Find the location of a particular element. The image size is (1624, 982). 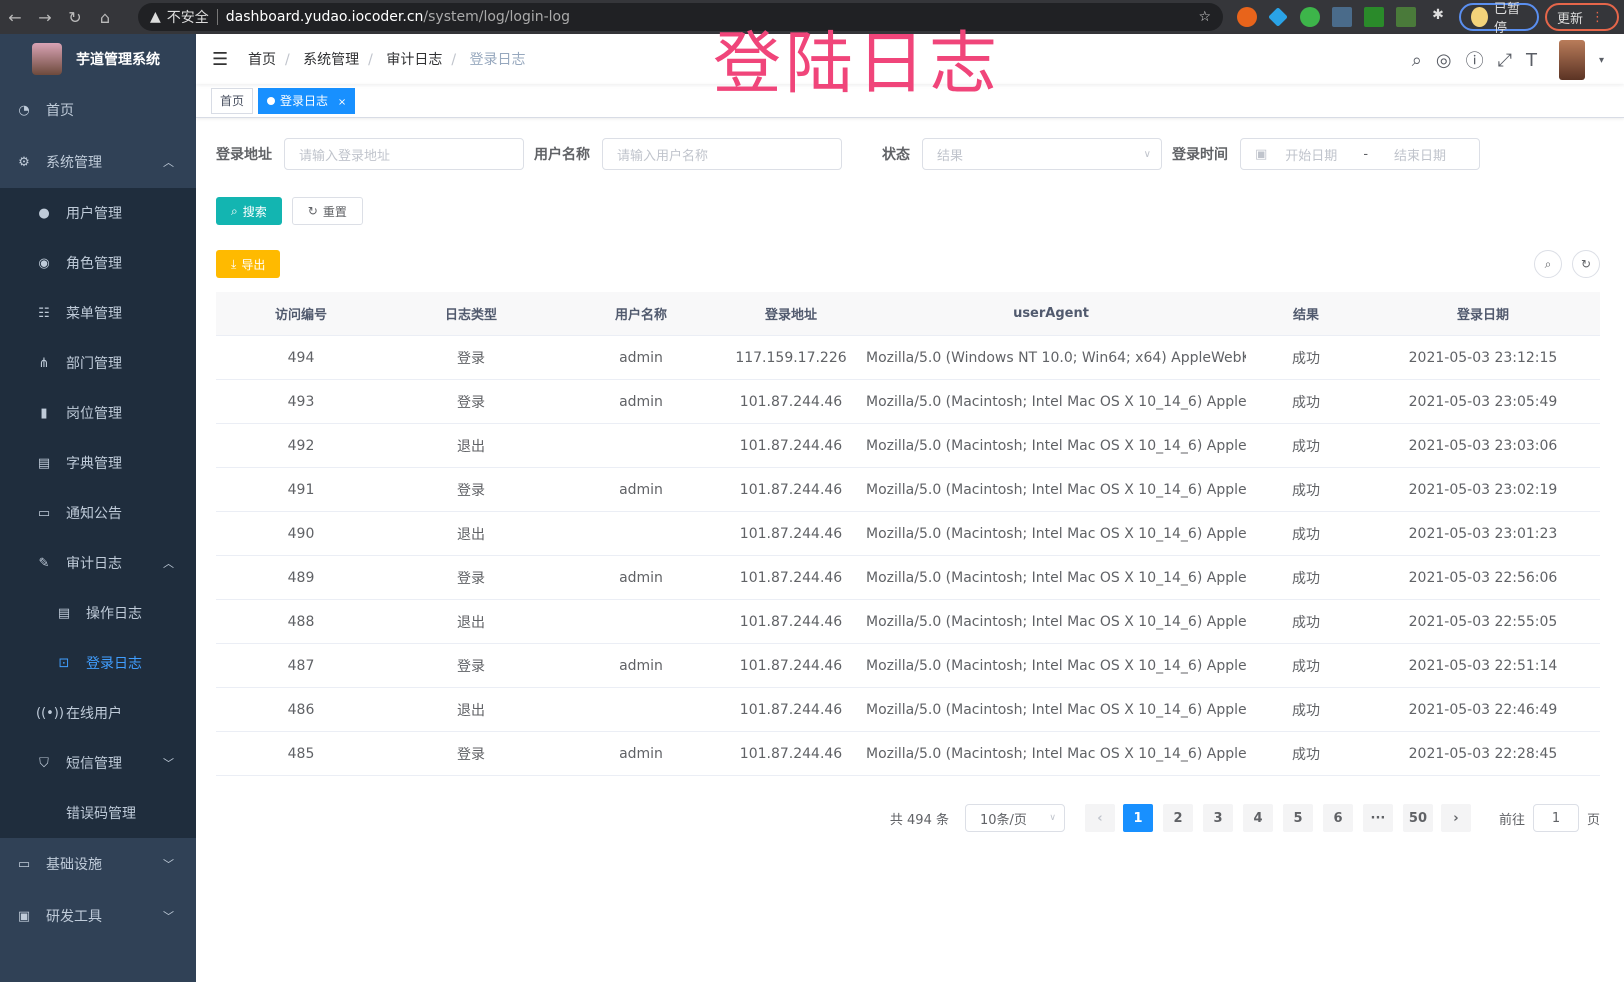

sidebar-item-7: ▤ 字典管理 is located at coordinates (98, 463).